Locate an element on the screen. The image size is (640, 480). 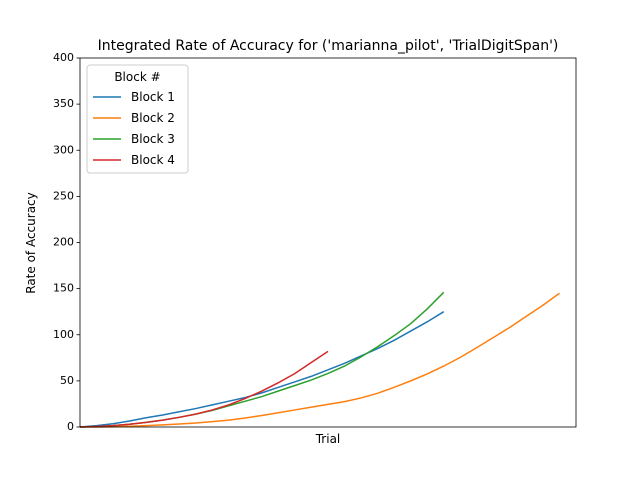
legend-label: Block 4 is located at coordinates (153, 160).